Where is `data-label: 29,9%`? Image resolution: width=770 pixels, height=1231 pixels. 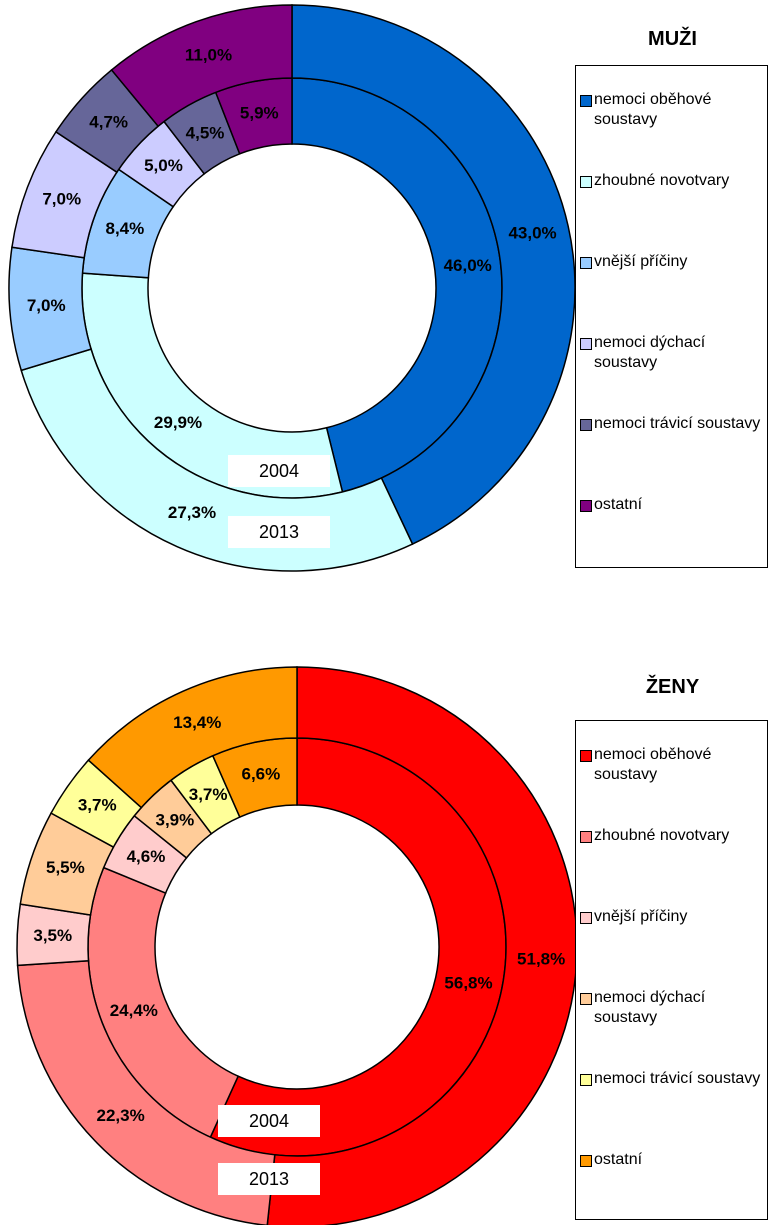 data-label: 29,9% is located at coordinates (178, 422).